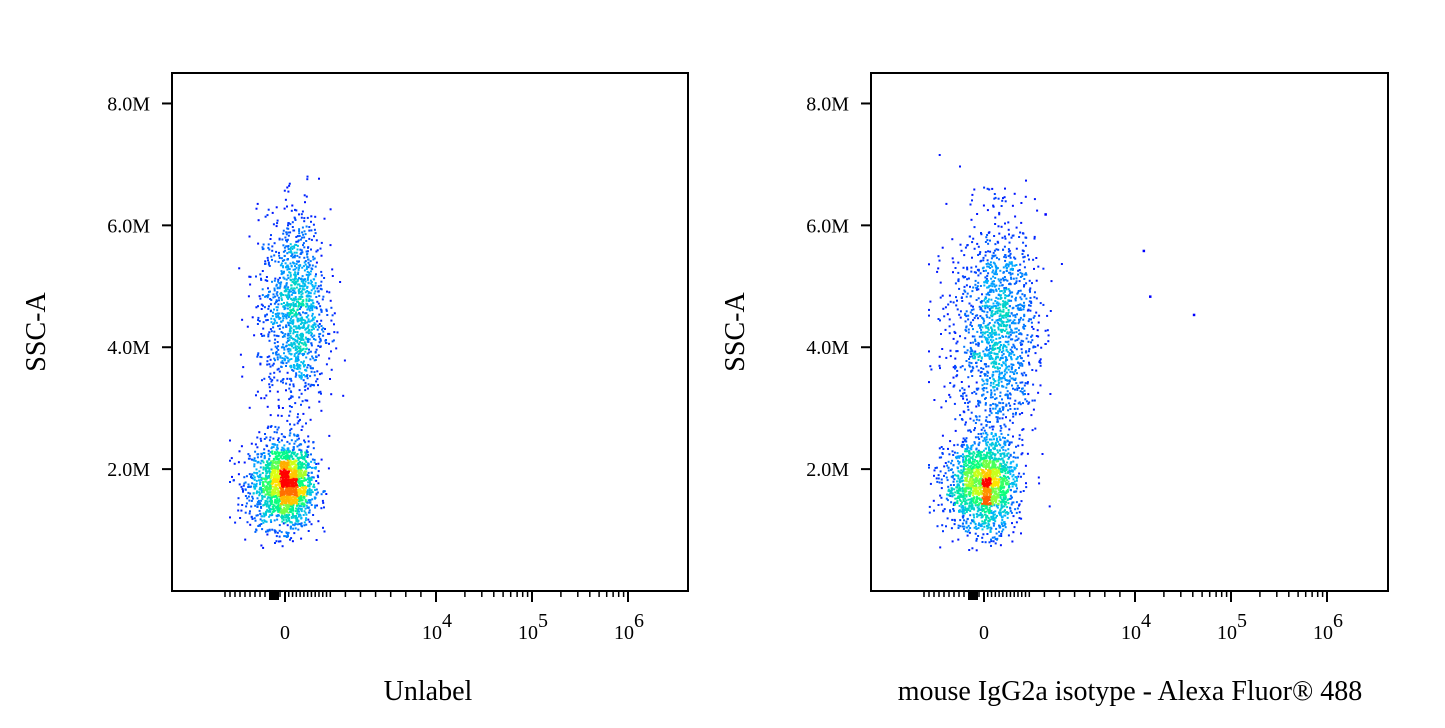 The height and width of the screenshot is (728, 1445). What do you see at coordinates (624, 633) in the screenshot?
I see `x-tick-label: 10` at bounding box center [624, 633].